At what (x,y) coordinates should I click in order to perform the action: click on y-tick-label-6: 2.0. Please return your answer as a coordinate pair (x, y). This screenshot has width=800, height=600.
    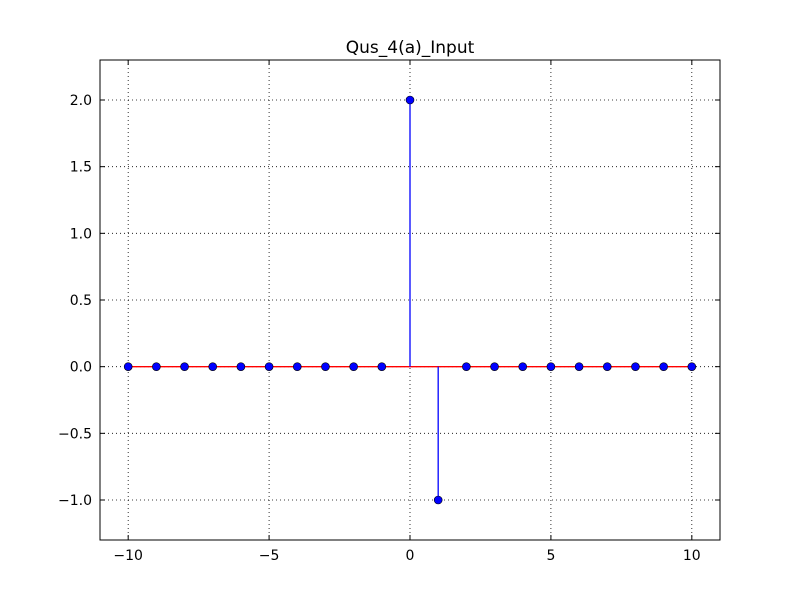
    Looking at the image, I should click on (81, 101).